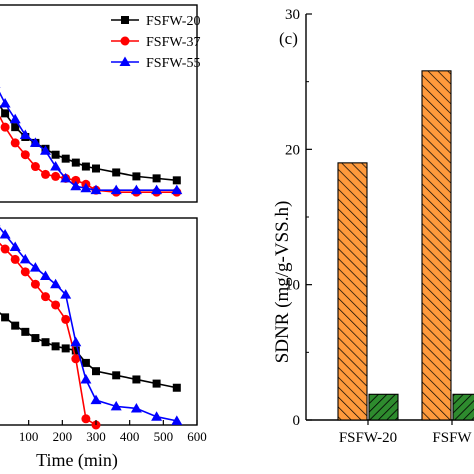  What do you see at coordinates (368, 438) in the screenshot?
I see `bar-category-label: FSFW-20` at bounding box center [368, 438].